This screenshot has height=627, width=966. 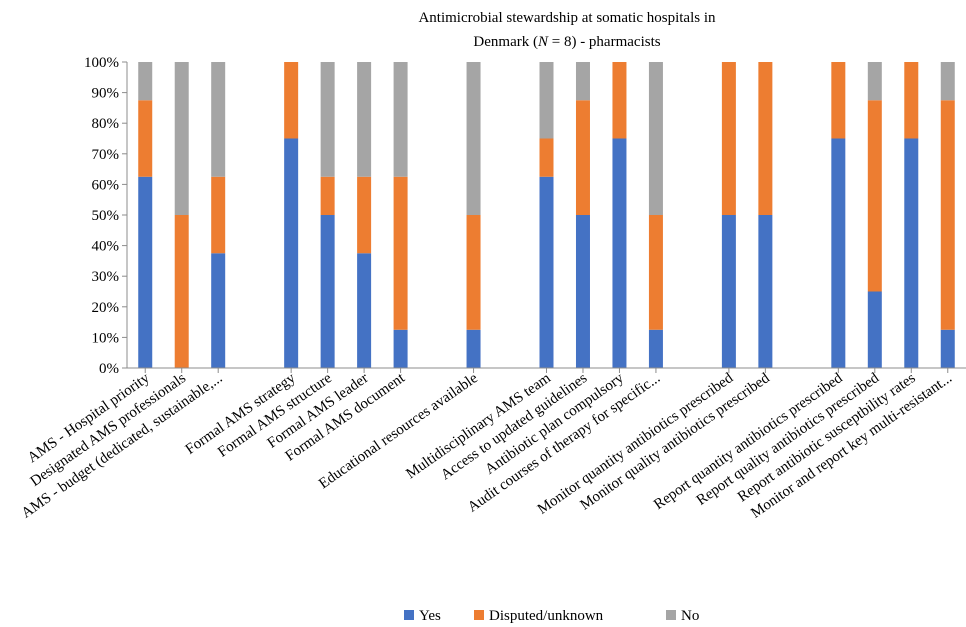 I want to click on y-tick-label: 10%, so click(x=106, y=338).